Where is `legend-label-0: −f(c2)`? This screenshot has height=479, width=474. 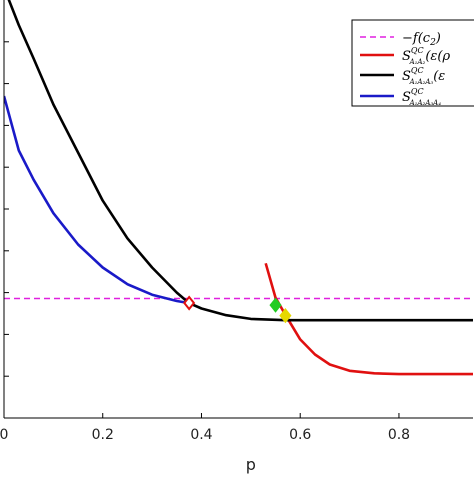 legend-label-0: −f(c2) is located at coordinates (421, 39).